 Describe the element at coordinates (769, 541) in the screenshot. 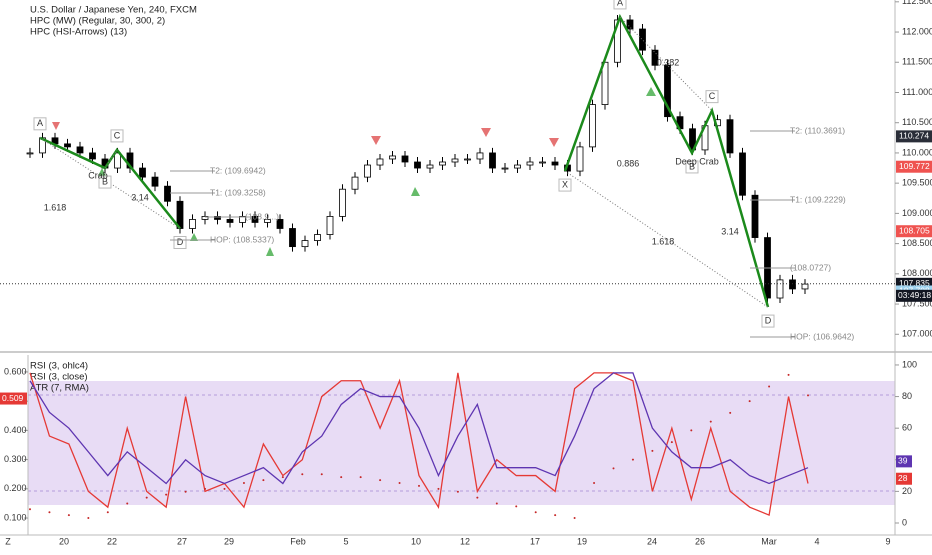

I see `x-tick-label: Mar` at that location.